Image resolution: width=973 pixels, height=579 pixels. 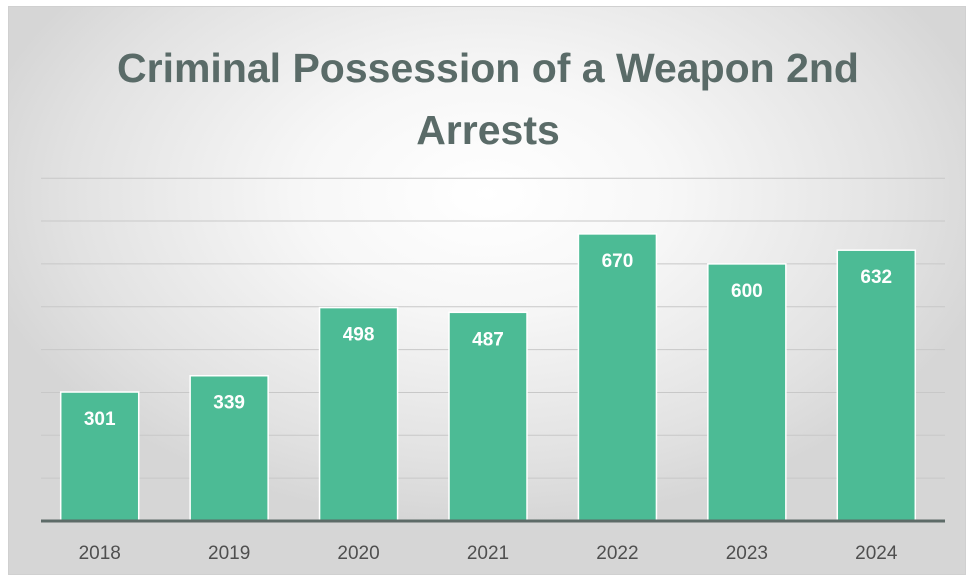 I want to click on bar-2020, so click(x=358, y=414).